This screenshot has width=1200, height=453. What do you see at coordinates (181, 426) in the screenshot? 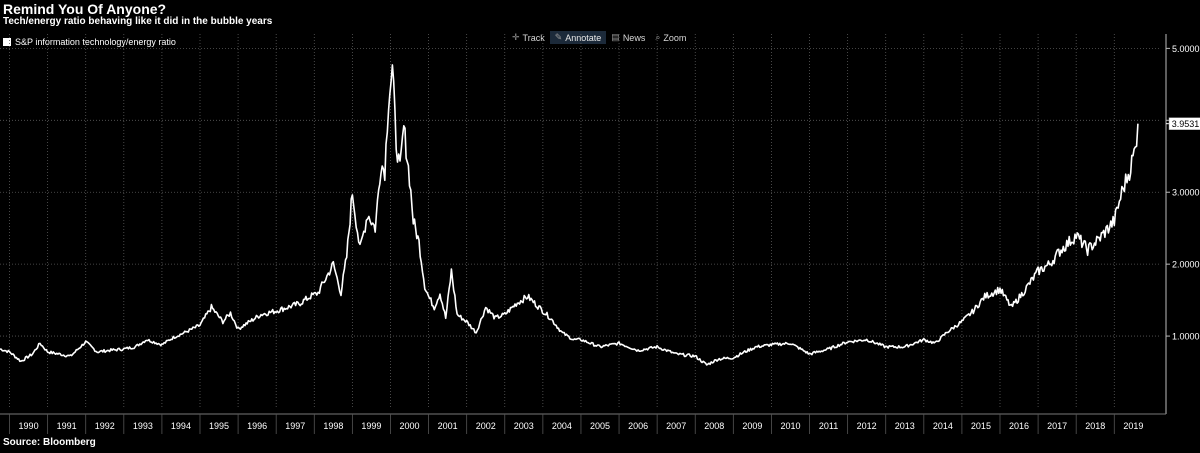
I see `x-tick-label: 1994` at bounding box center [181, 426].